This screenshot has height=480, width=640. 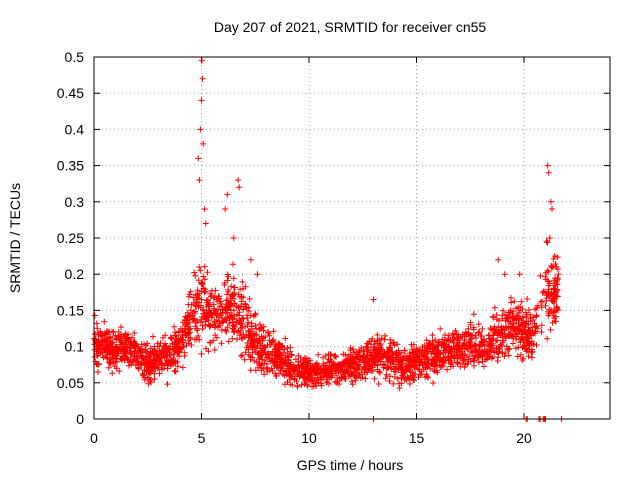 I want to click on y-tick-label: 0.3, so click(x=75, y=202).